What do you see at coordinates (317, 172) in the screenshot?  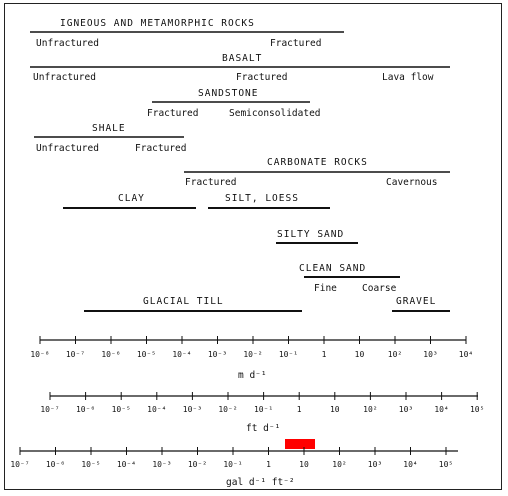 I see `carbonate-range: CARBONATE ROCKS Fractured Cavernous` at bounding box center [317, 172].